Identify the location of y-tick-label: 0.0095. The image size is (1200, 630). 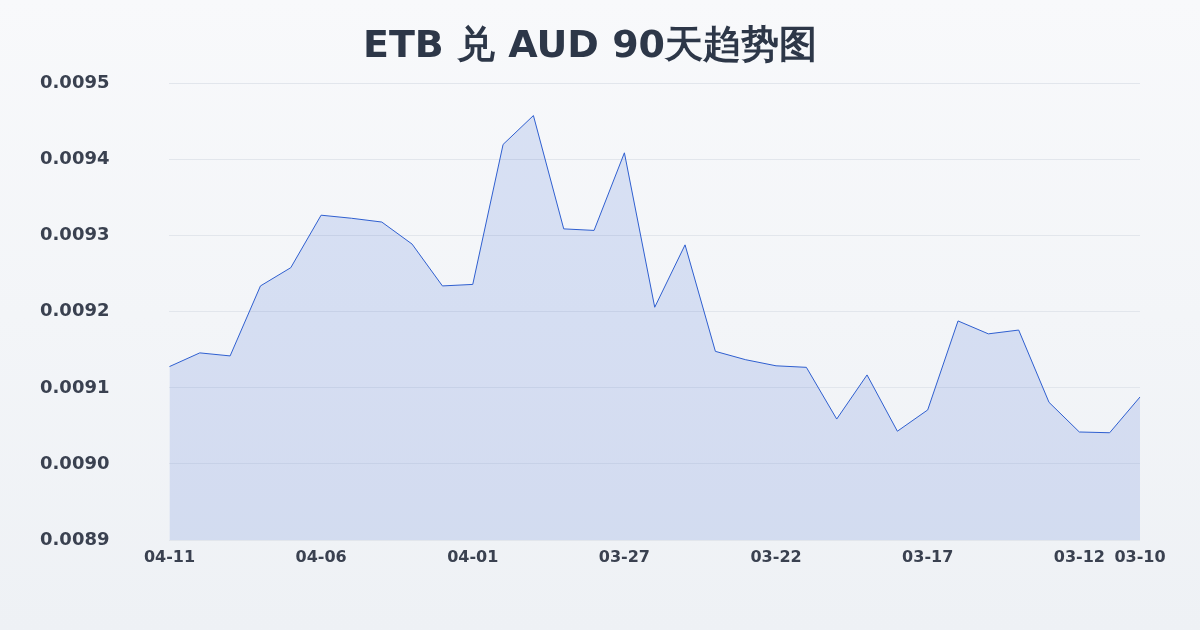
(75, 82).